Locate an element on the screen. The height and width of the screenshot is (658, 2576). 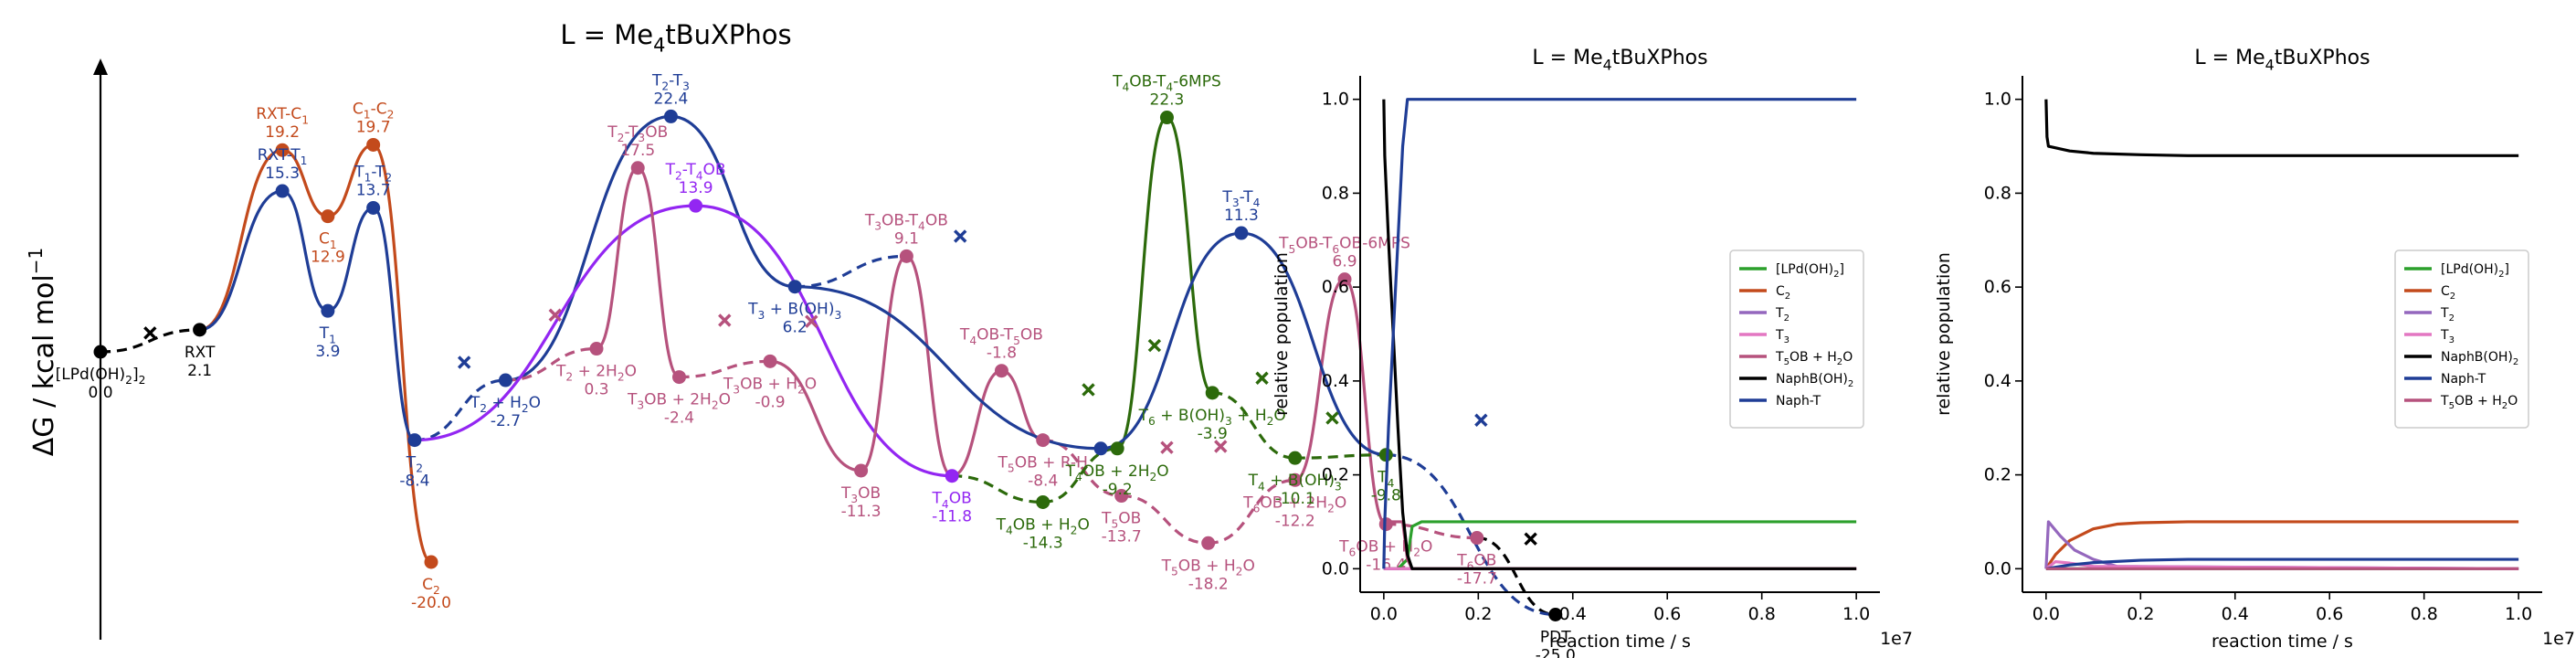
energy-point-name: T5OB-T6OB-6MPS is located at coordinates (1344, 245).